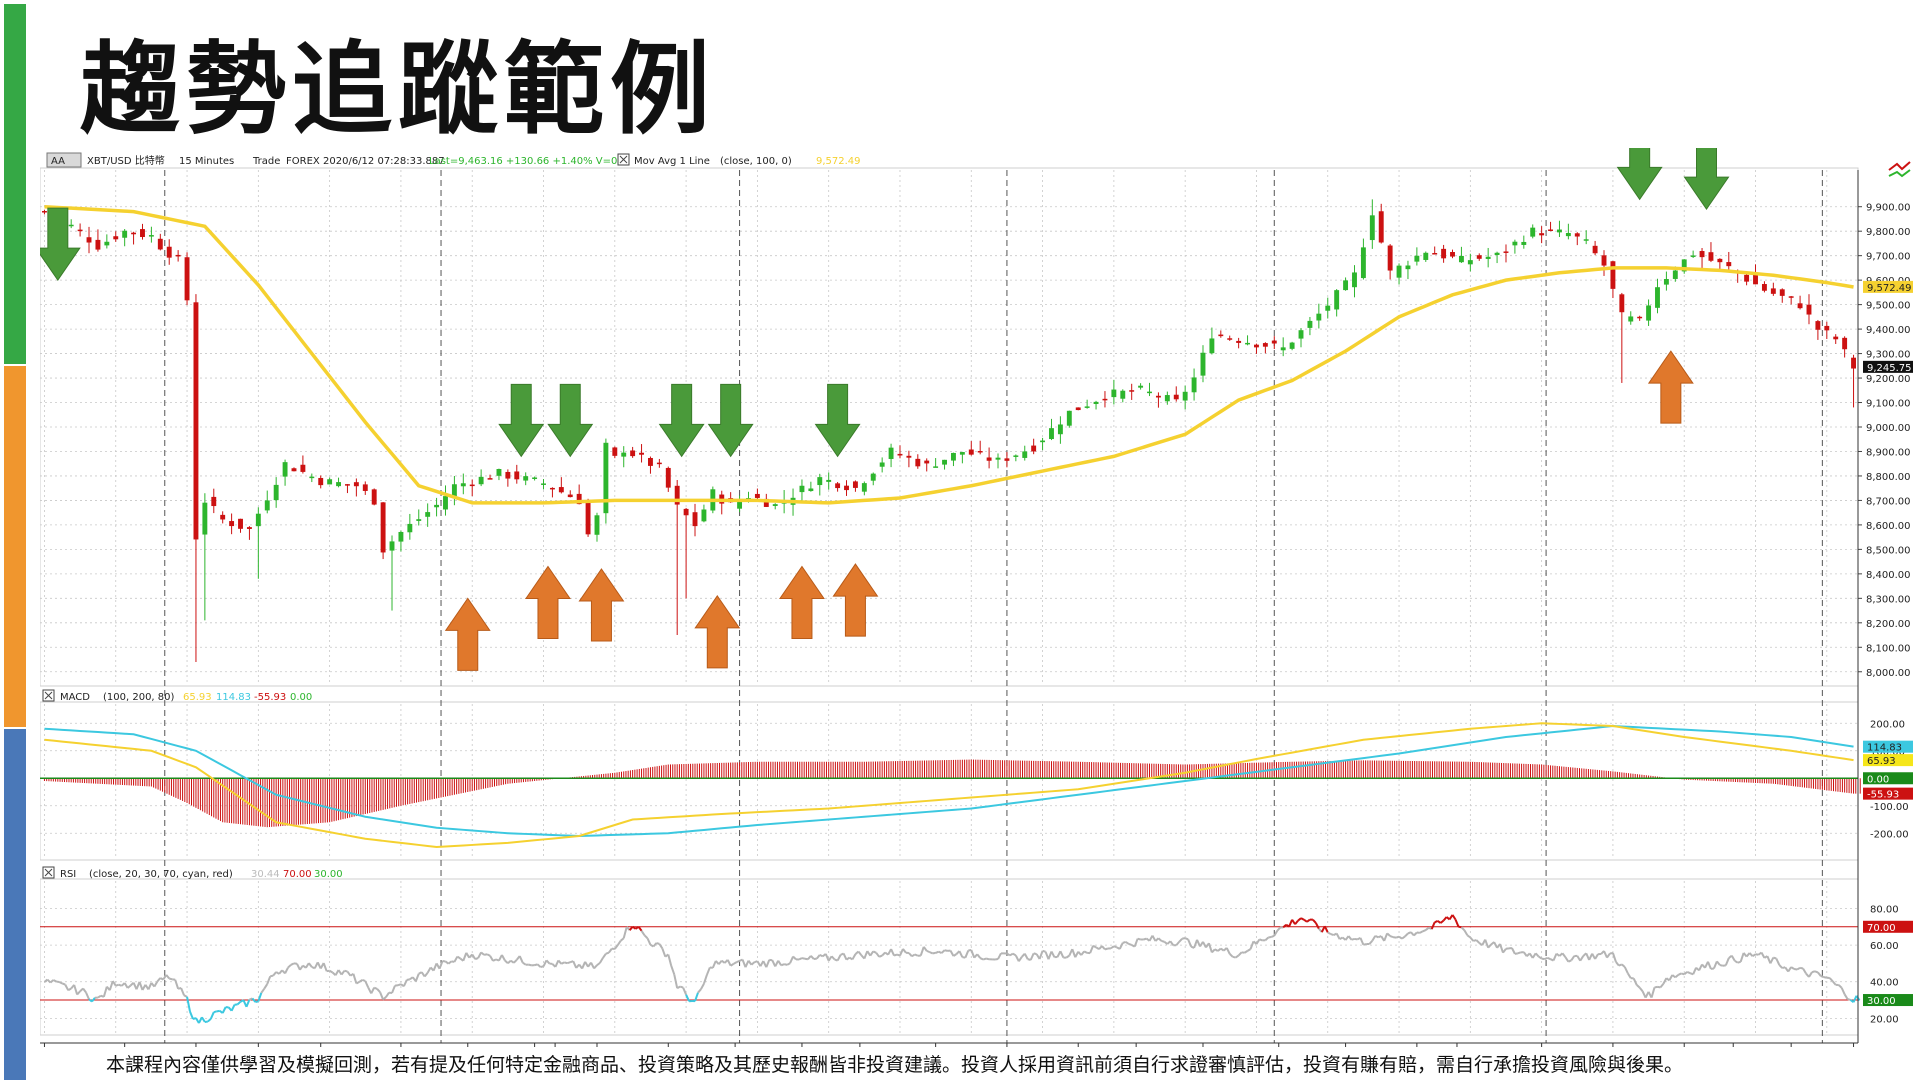 Image resolution: width=1920 pixels, height=1080 pixels. What do you see at coordinates (64, 160) in the screenshot?
I see `symbol-badge` at bounding box center [64, 160].